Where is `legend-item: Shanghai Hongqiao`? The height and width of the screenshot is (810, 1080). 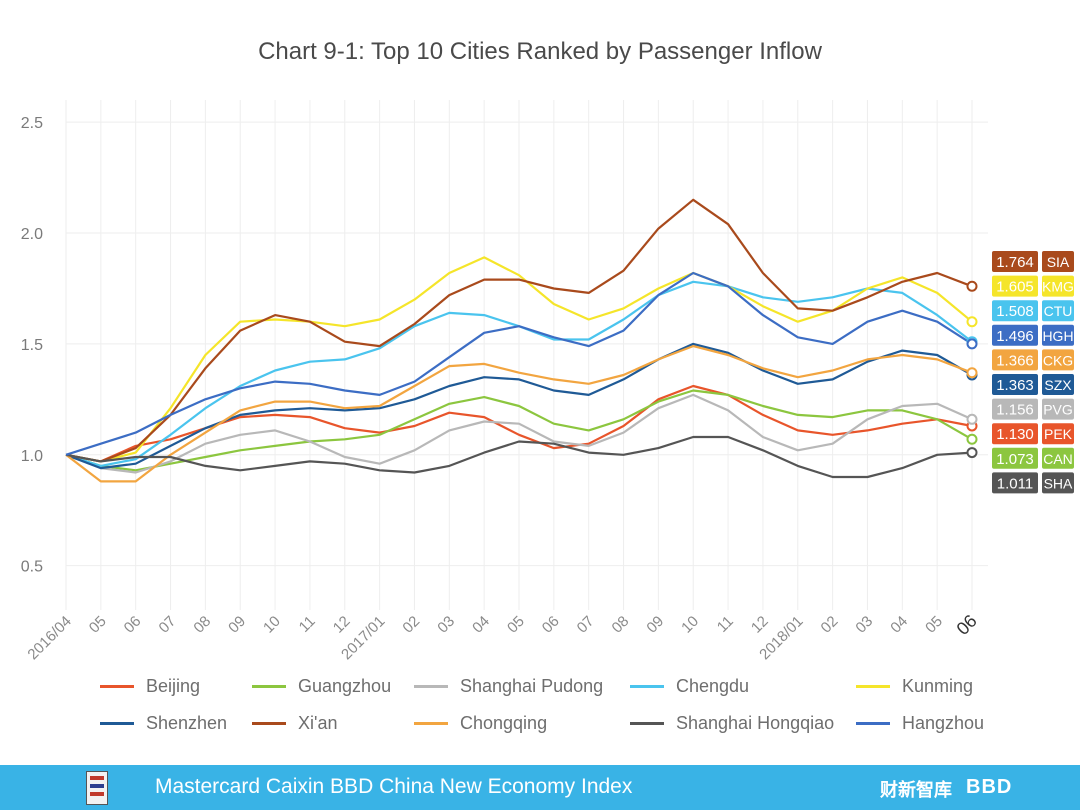 legend-item: Shanghai Hongqiao is located at coordinates (732, 723).